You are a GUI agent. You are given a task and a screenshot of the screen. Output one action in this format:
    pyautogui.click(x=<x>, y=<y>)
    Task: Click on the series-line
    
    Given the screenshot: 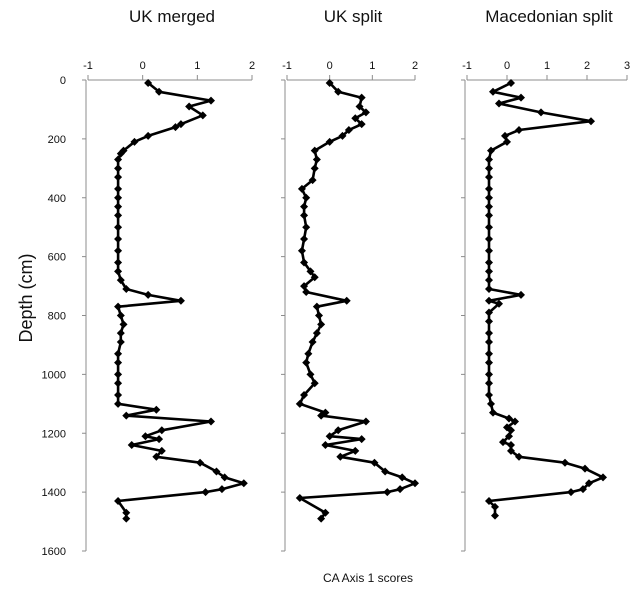 What is the action you would take?
    pyautogui.click(x=546, y=298)
    